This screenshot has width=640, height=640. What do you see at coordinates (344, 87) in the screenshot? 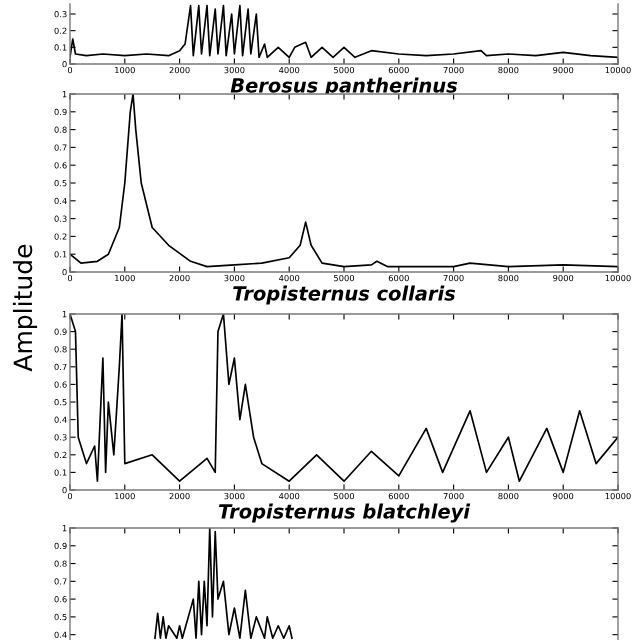
I see `x-axis-title: Berosus pantherinus` at bounding box center [344, 87].